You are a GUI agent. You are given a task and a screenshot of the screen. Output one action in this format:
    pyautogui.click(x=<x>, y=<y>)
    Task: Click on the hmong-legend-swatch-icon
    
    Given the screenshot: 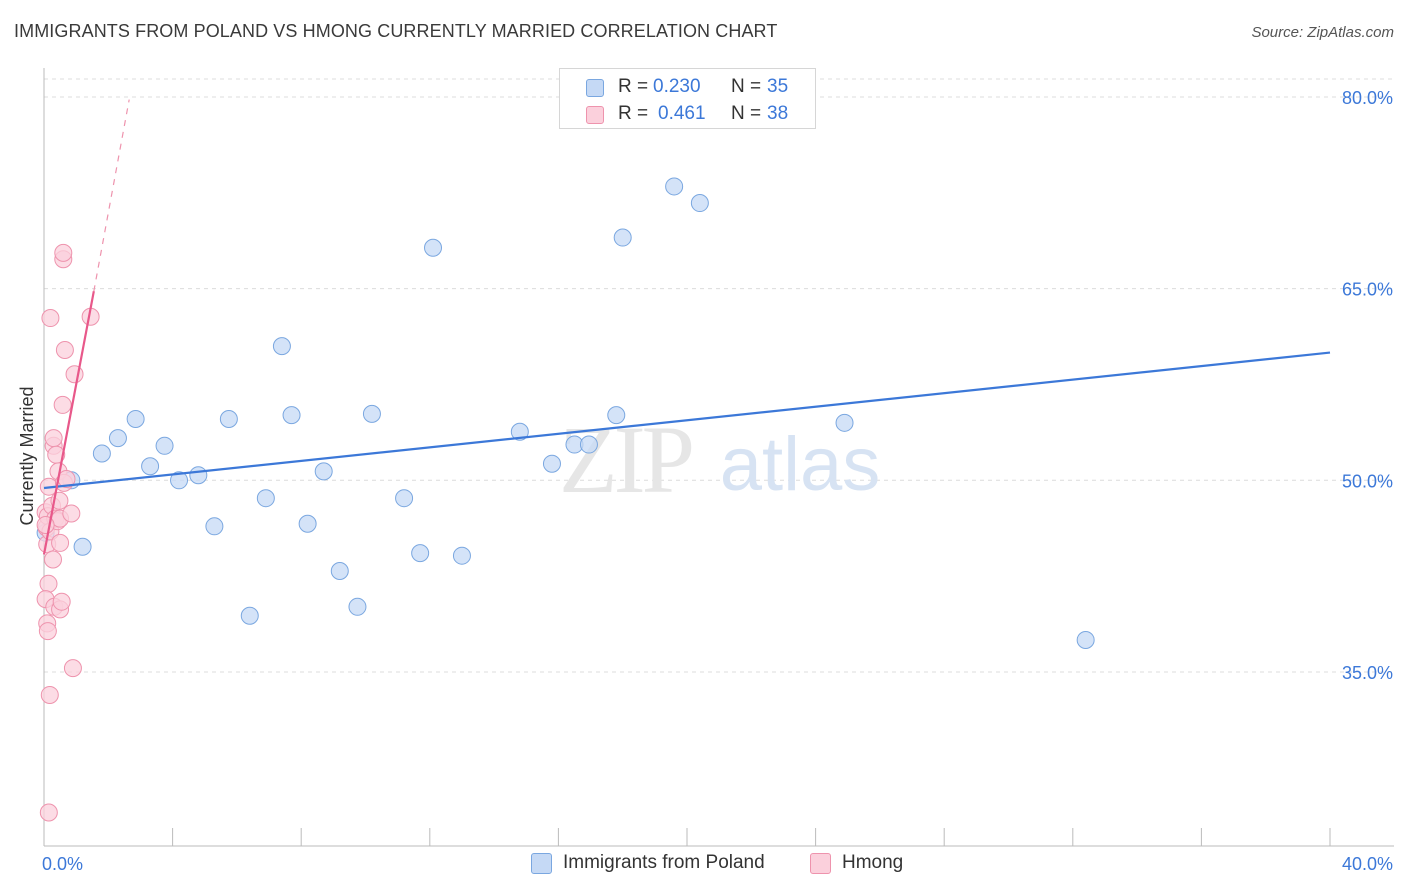 What is the action you would take?
    pyautogui.click(x=820, y=863)
    